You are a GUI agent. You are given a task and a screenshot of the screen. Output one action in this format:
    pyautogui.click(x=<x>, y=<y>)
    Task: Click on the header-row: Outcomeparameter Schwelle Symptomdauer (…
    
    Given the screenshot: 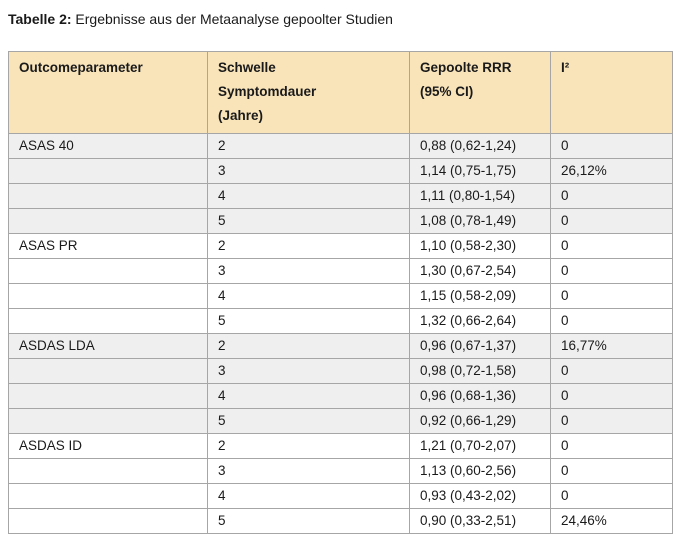 What is the action you would take?
    pyautogui.click(x=340, y=92)
    